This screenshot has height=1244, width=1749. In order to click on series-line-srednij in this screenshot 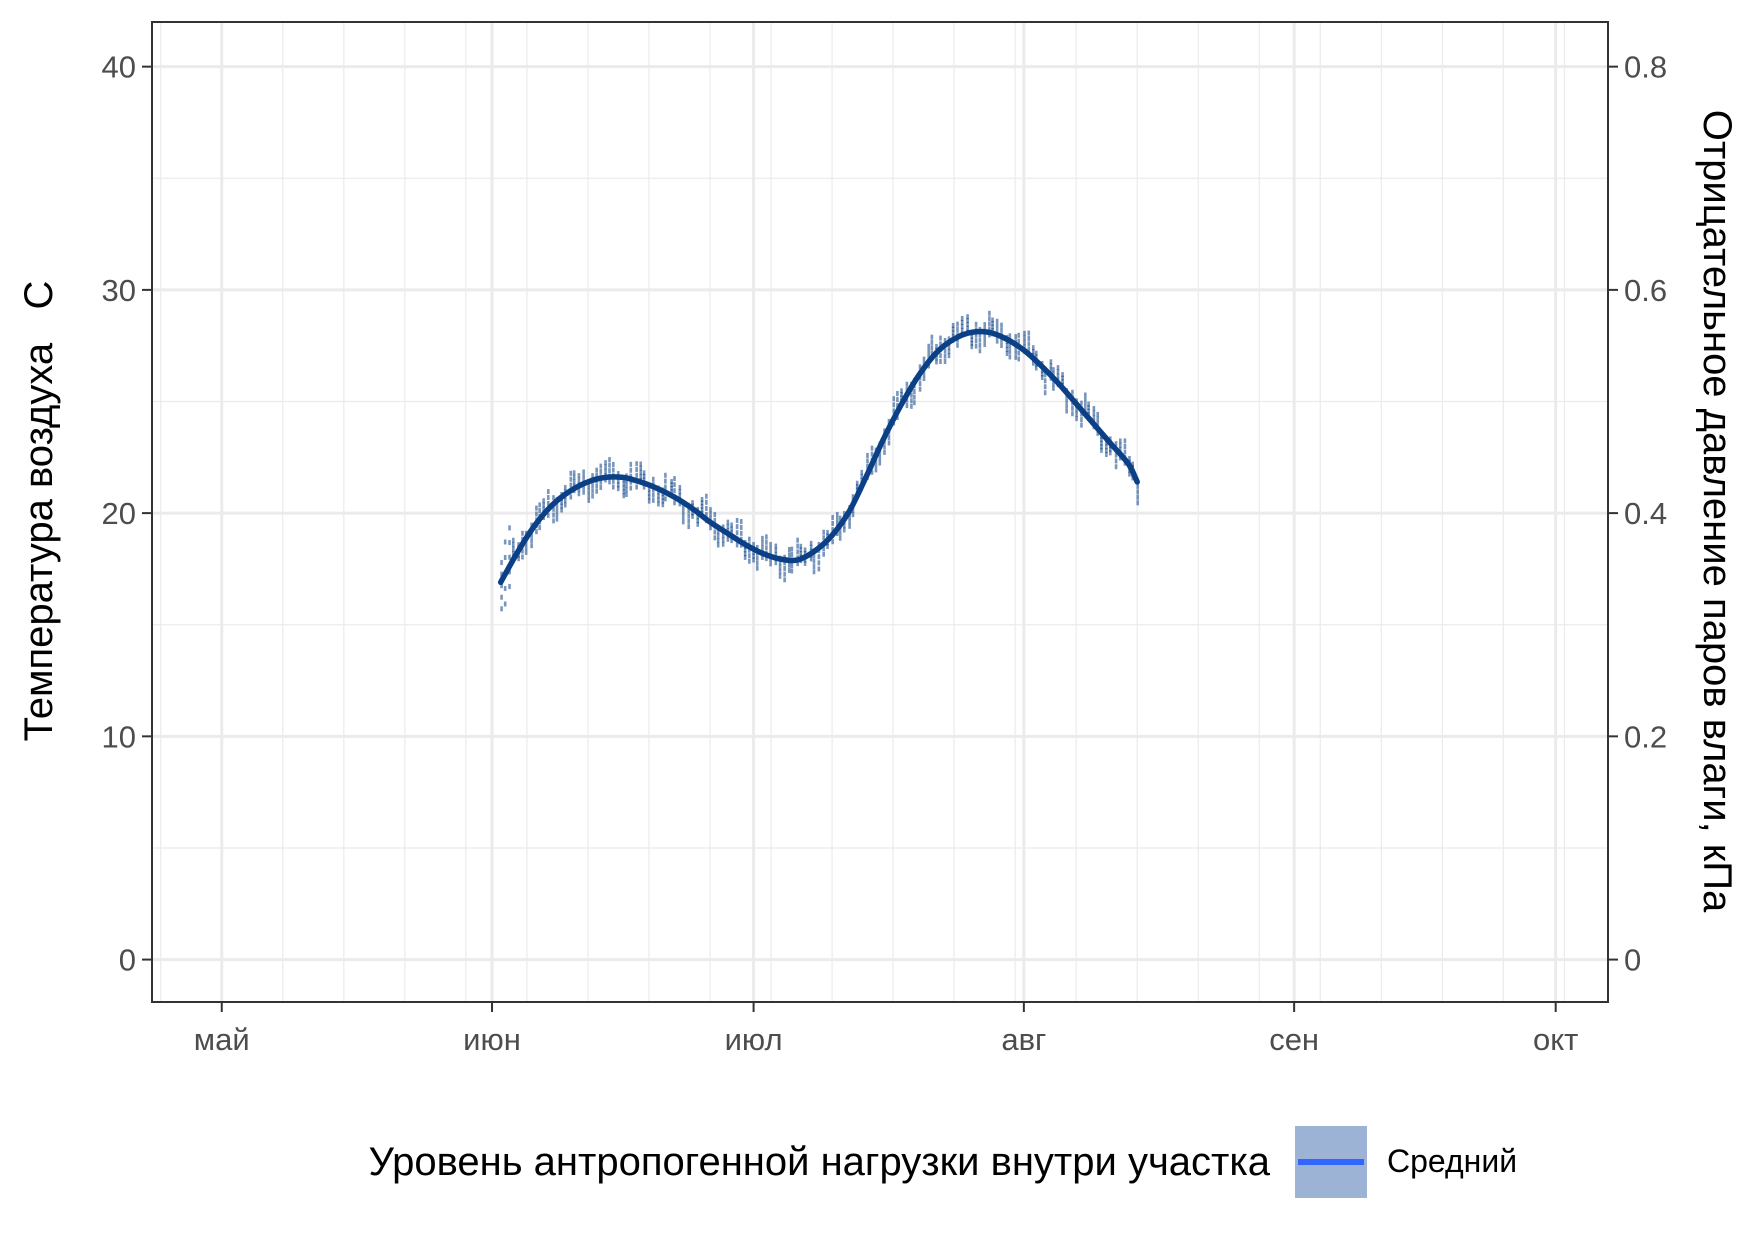, I will do `click(818, 457)`.